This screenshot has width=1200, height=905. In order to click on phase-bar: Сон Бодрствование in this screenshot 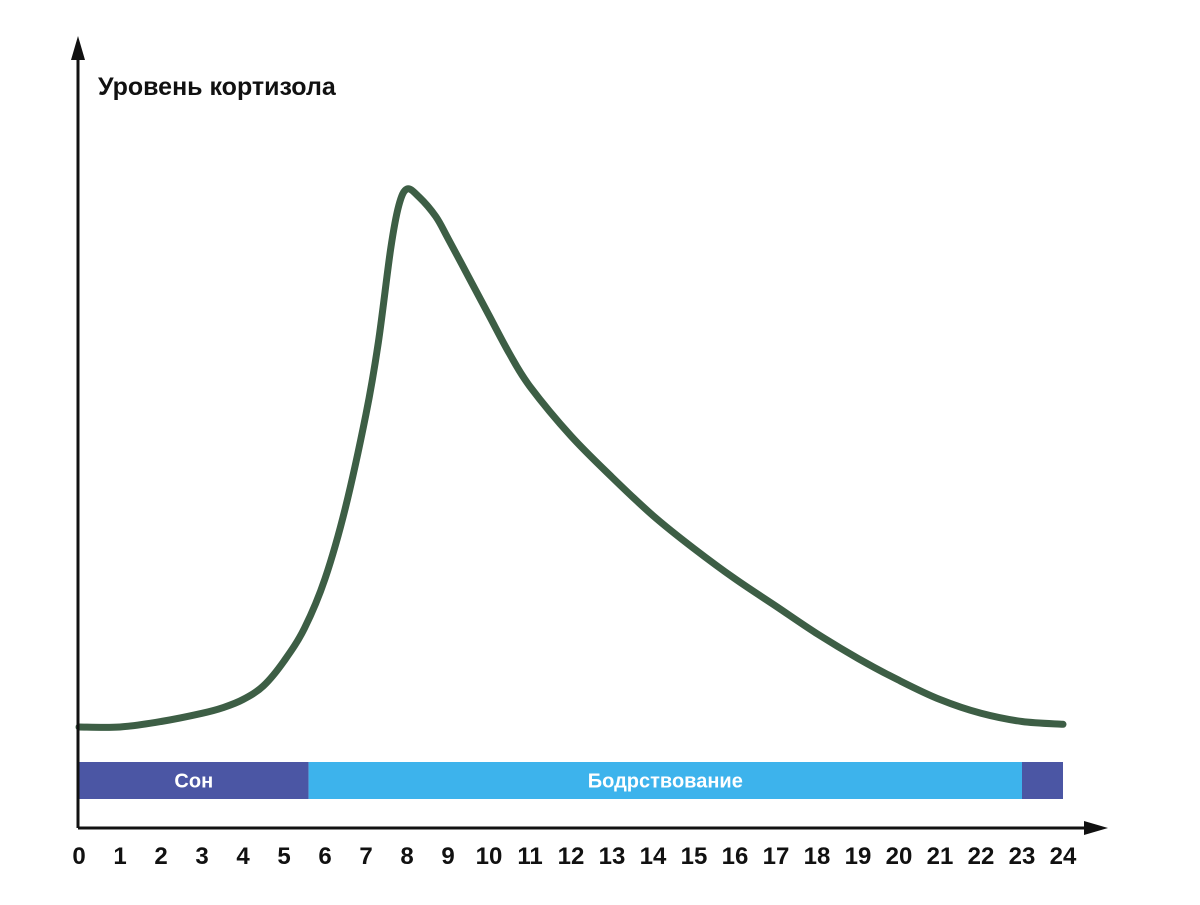, I will do `click(571, 780)`.